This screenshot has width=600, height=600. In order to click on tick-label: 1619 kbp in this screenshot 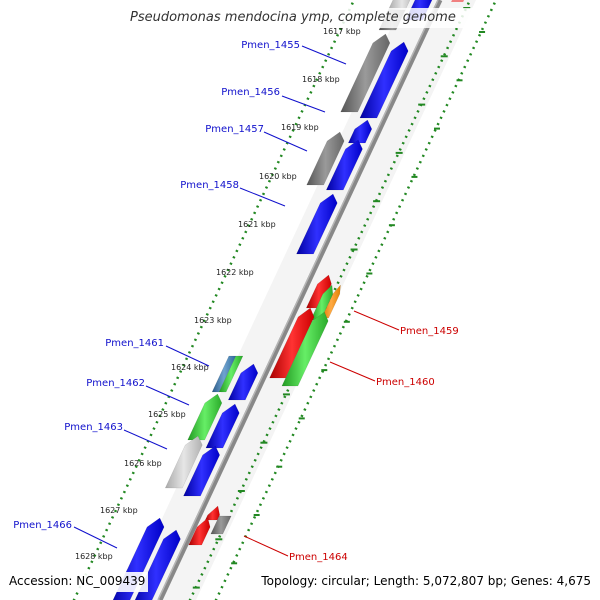, I will do `click(300, 127)`.